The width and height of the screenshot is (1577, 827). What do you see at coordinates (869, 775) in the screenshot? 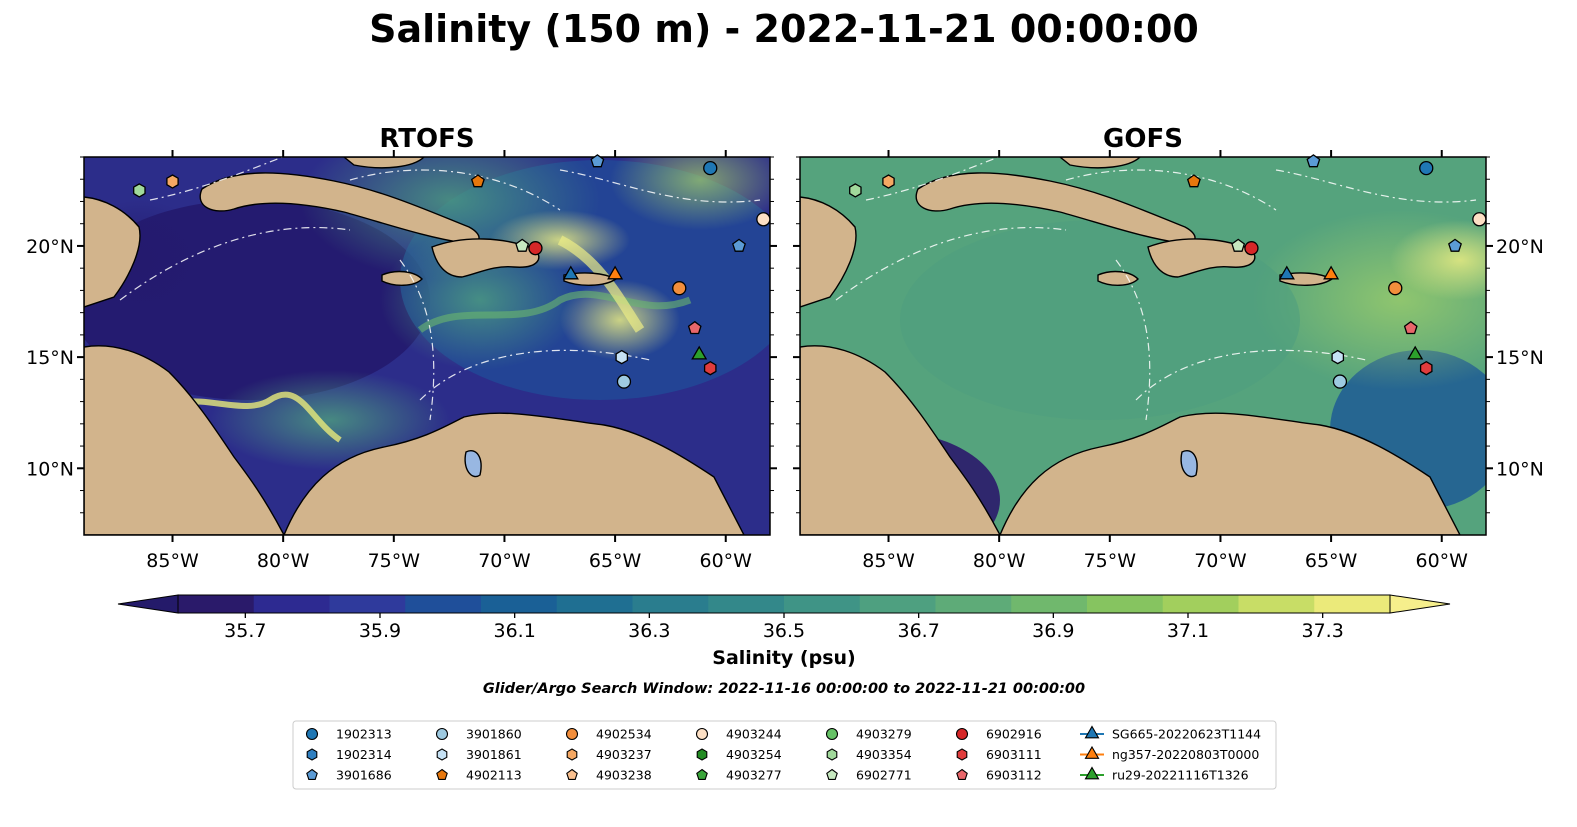
I see `legend-item: 6902771` at bounding box center [869, 775].